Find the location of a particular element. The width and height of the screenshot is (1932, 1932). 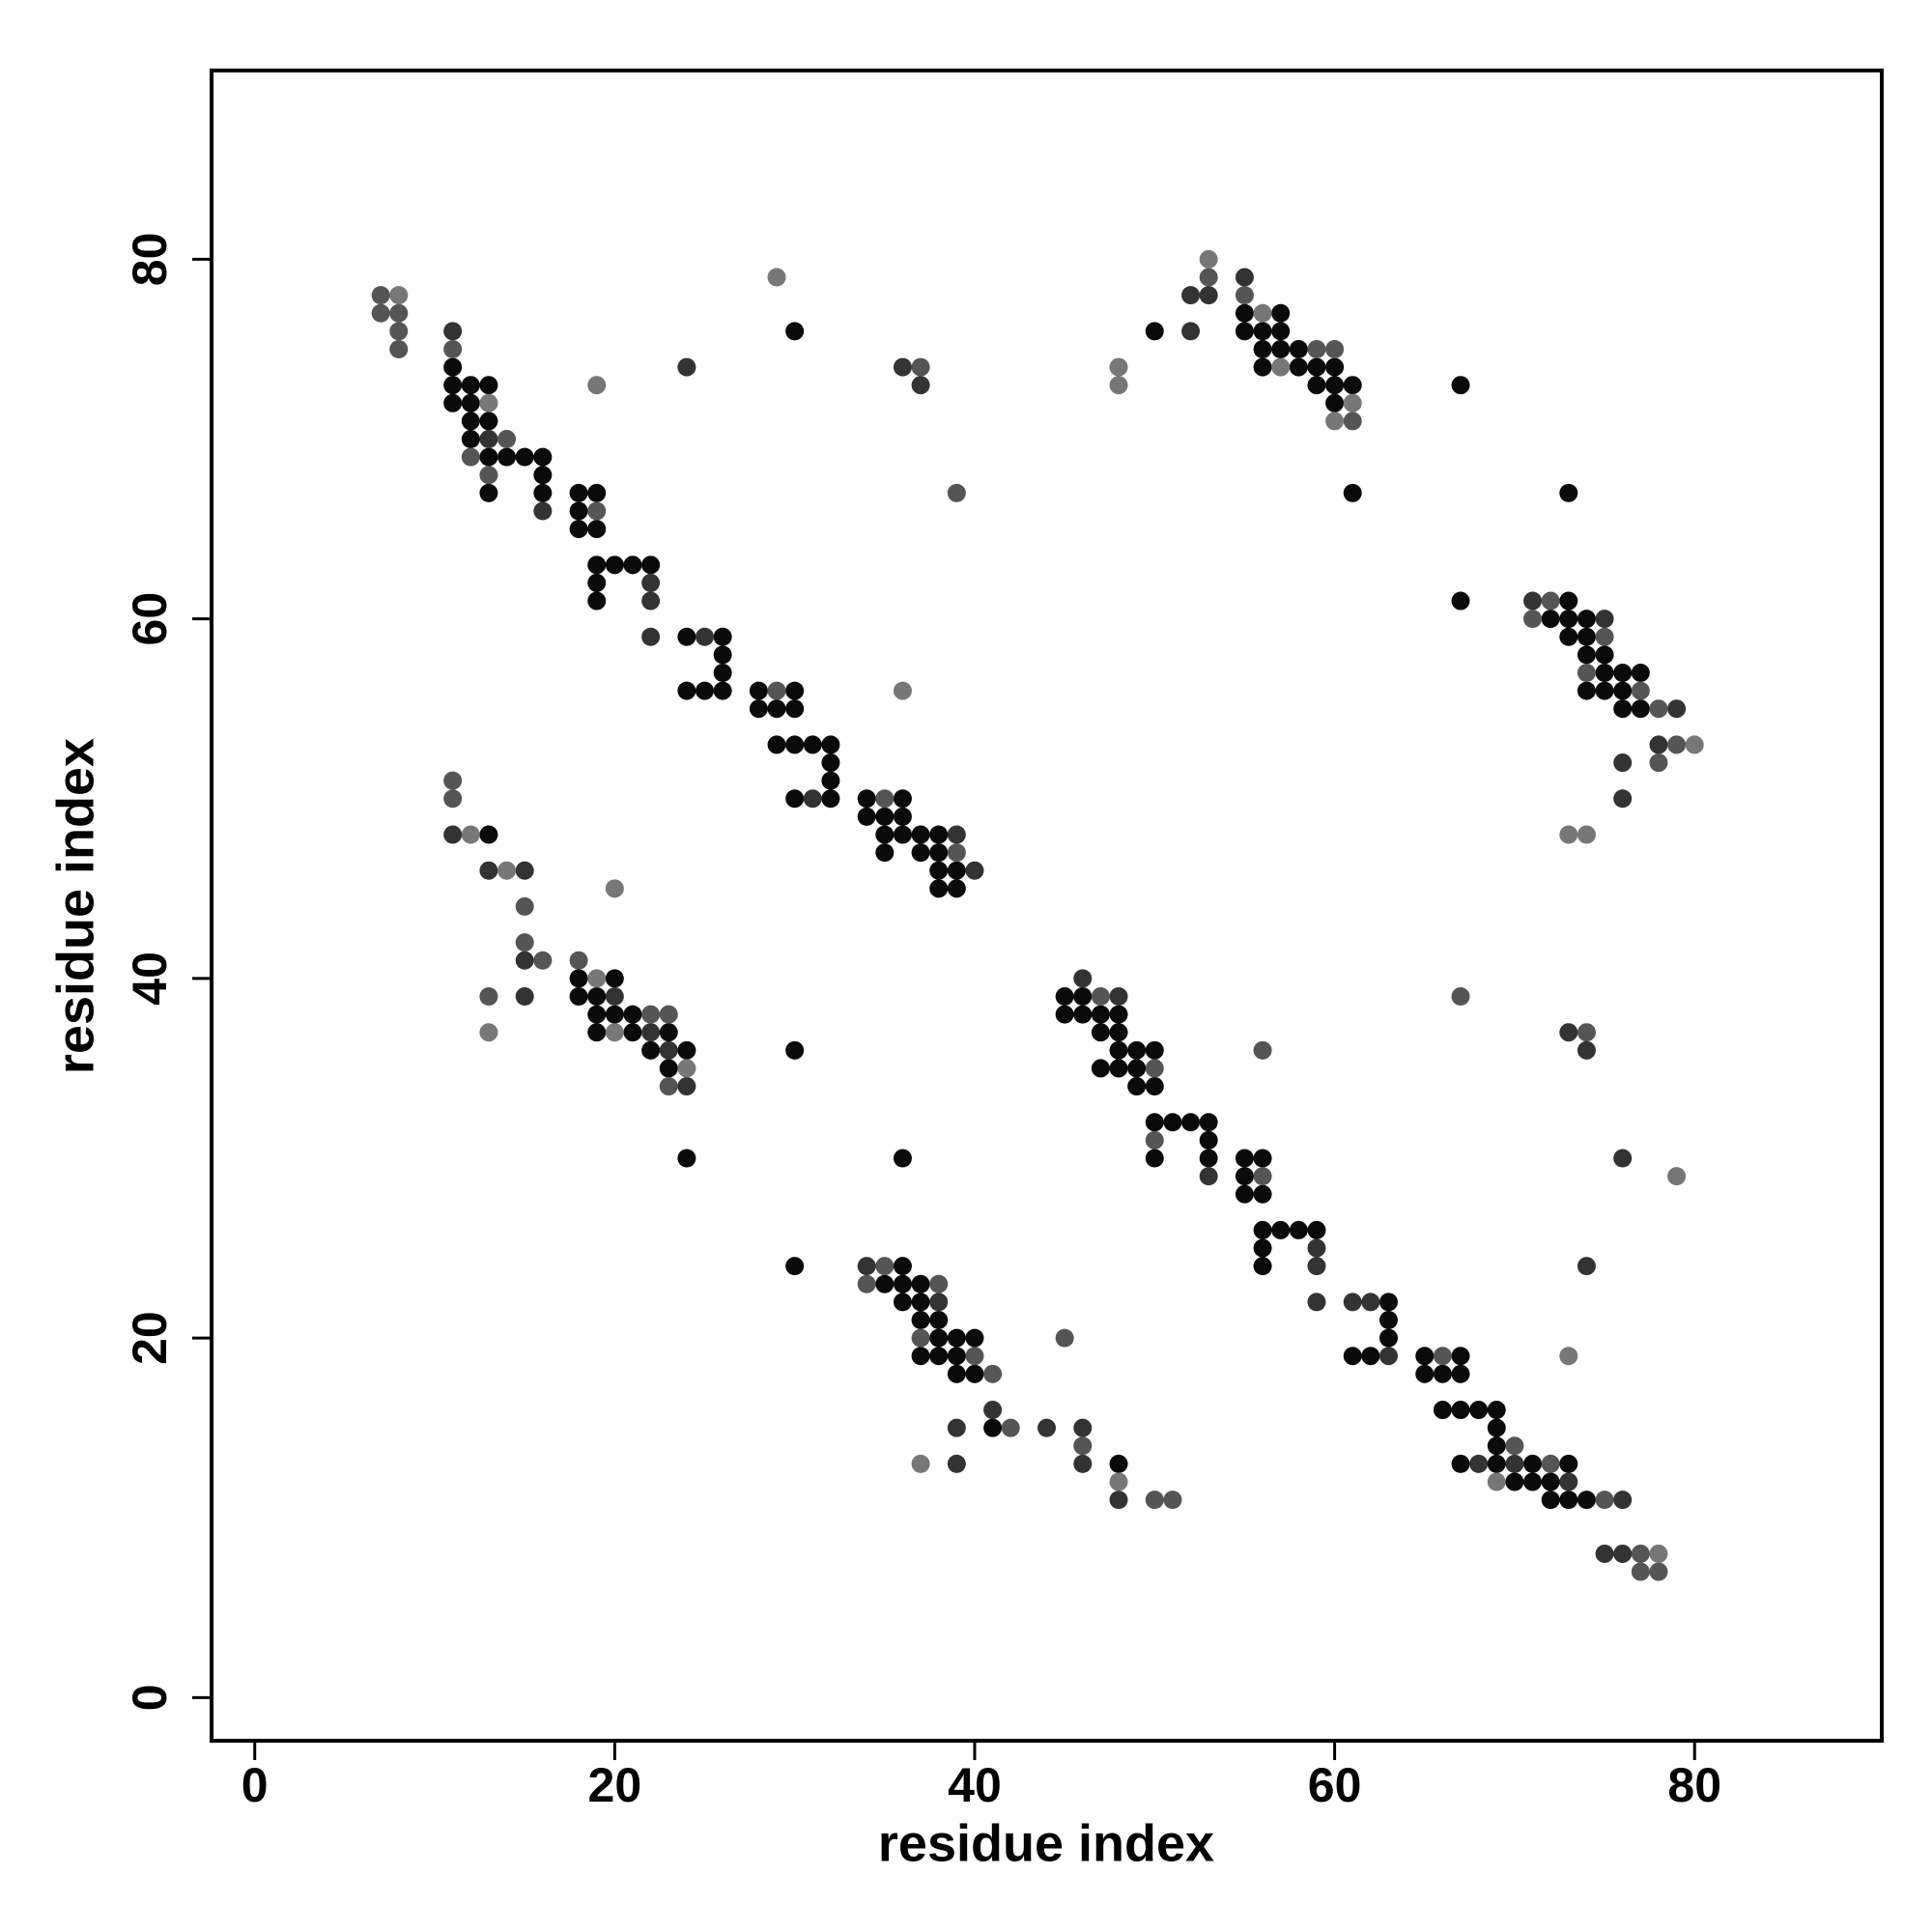

x-tick-label: 0 is located at coordinates (256, 1785).